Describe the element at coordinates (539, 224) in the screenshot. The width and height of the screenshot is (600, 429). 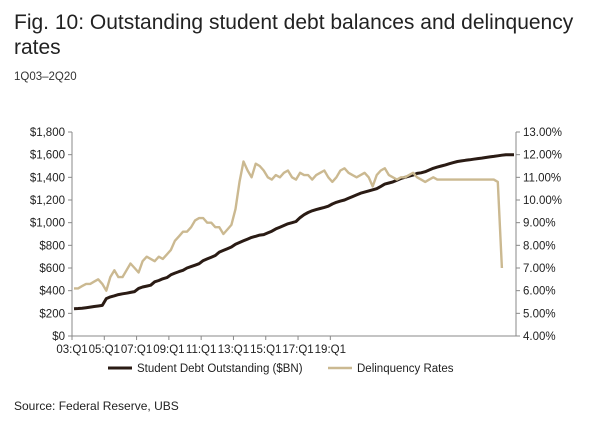
I see `right-tick-label: 9.00%` at that location.